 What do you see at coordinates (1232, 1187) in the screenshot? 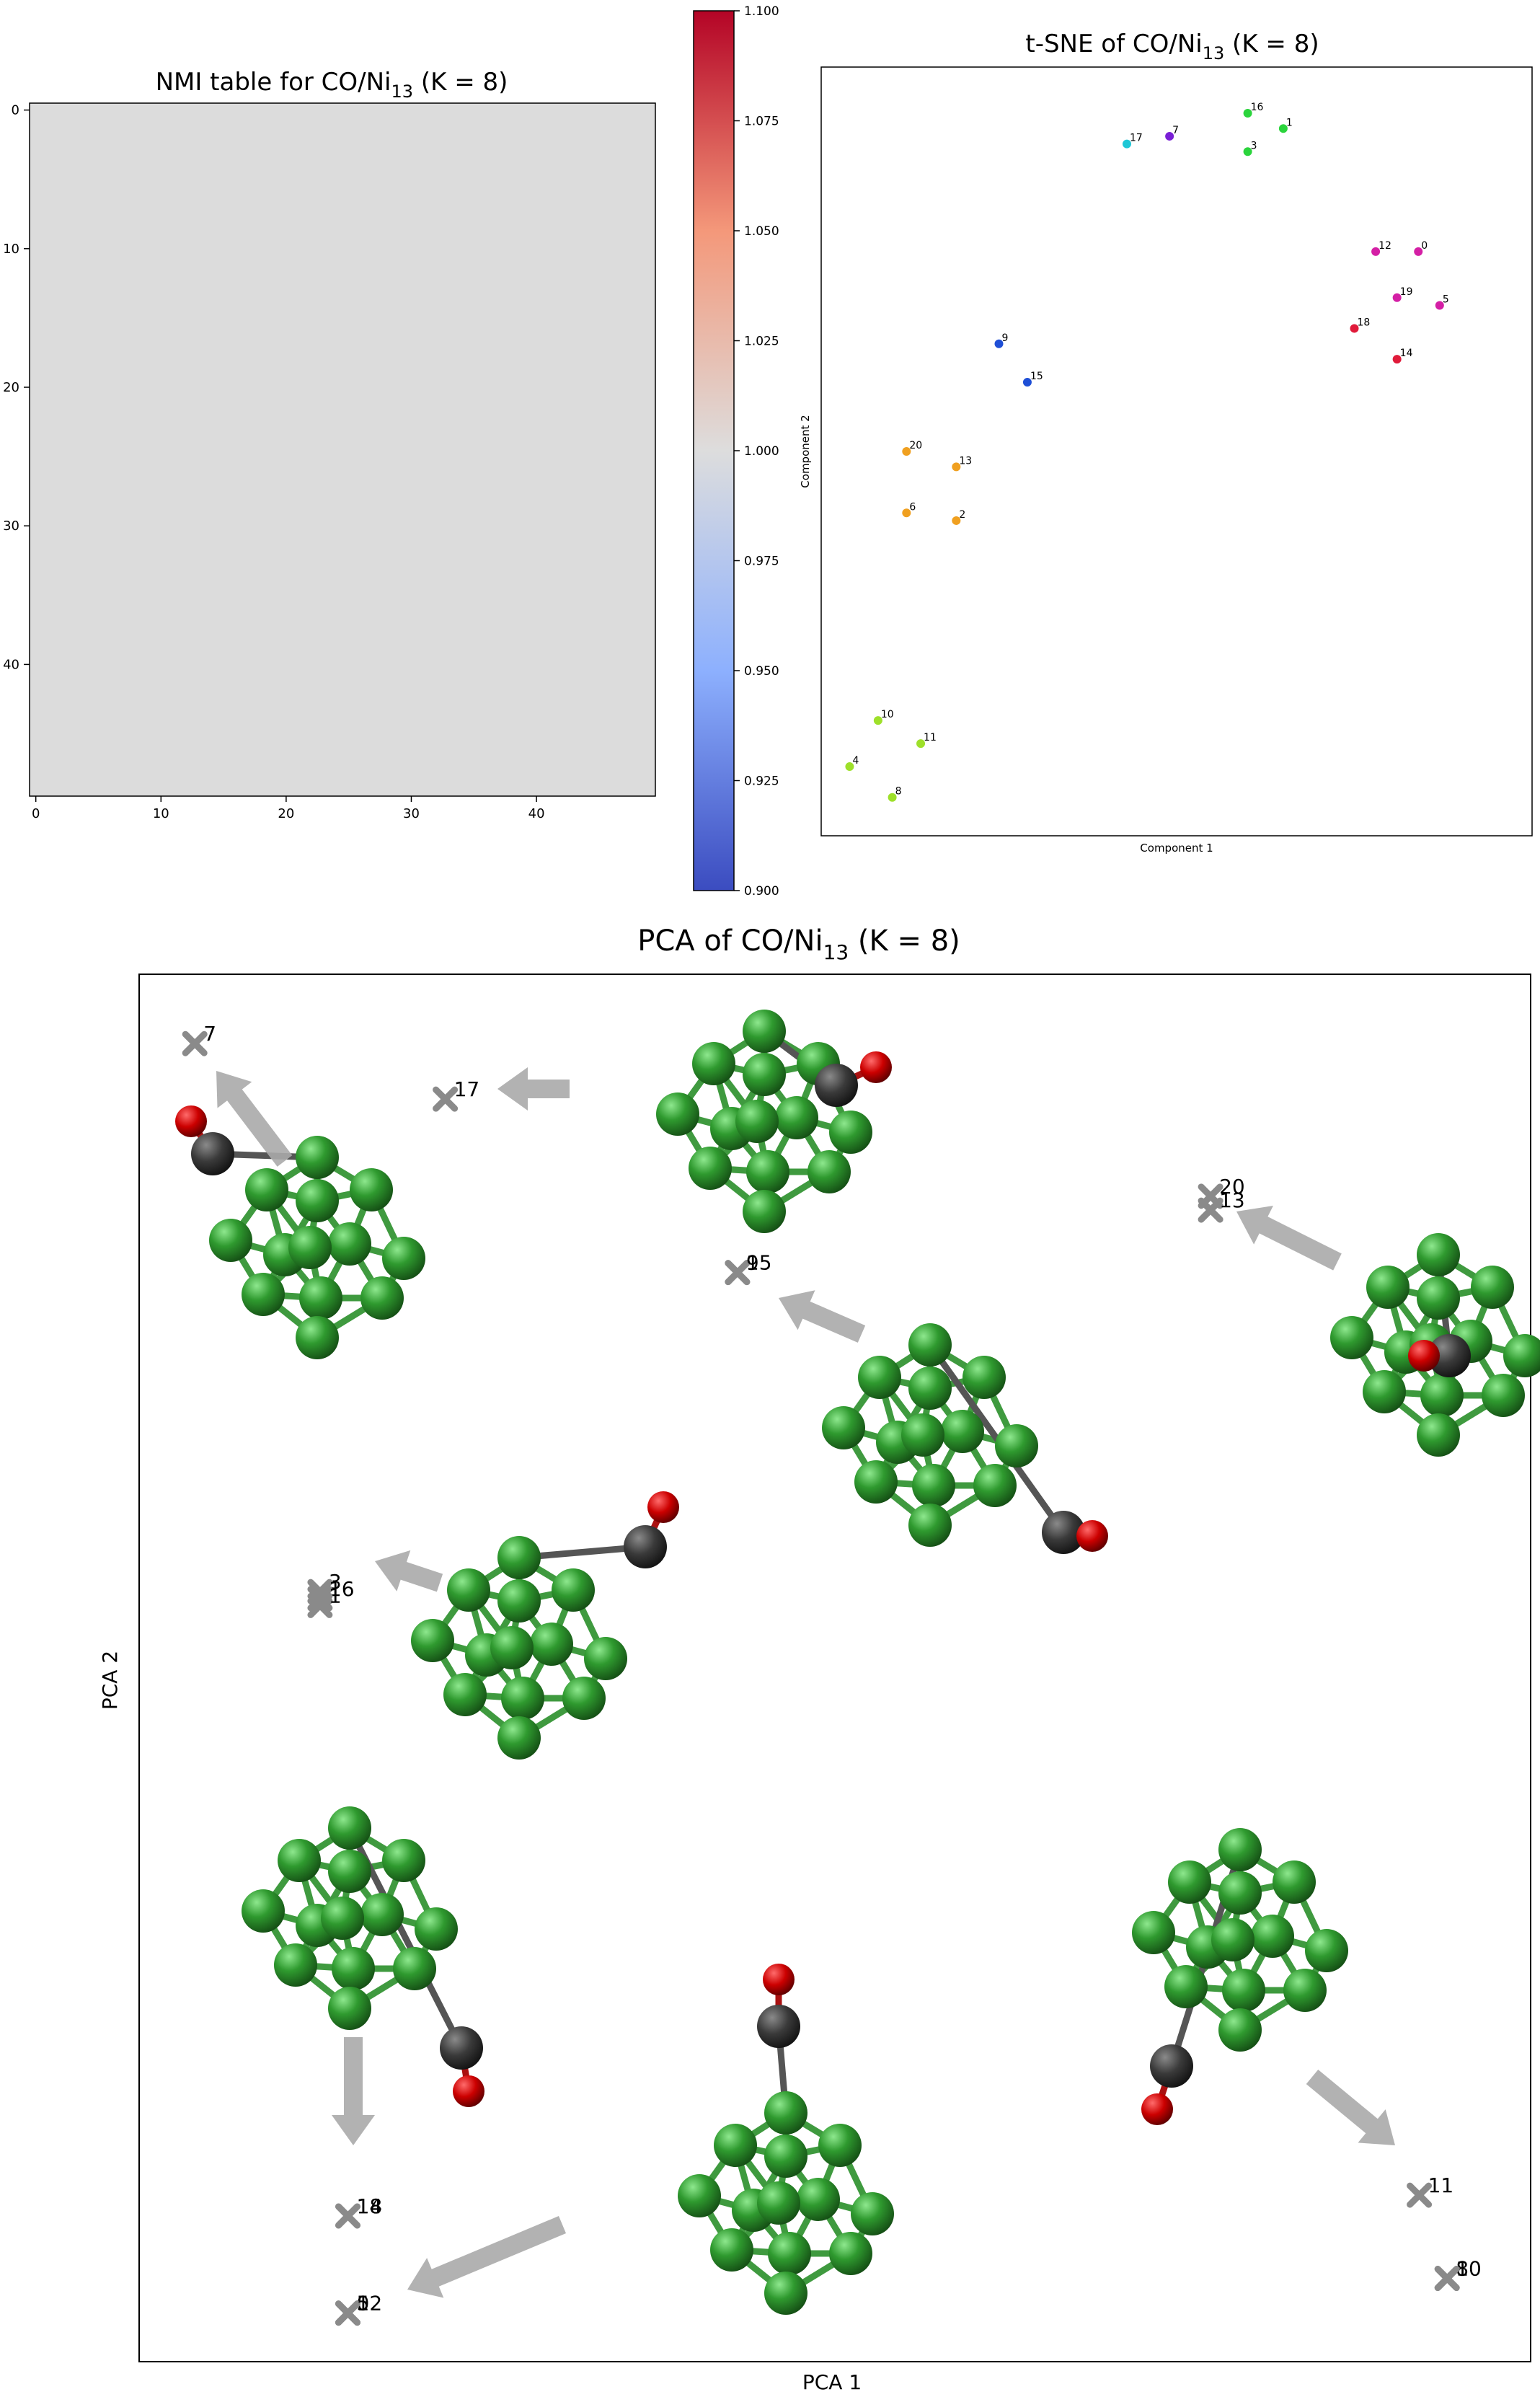
I see `pca-point-label: 20` at bounding box center [1232, 1187].